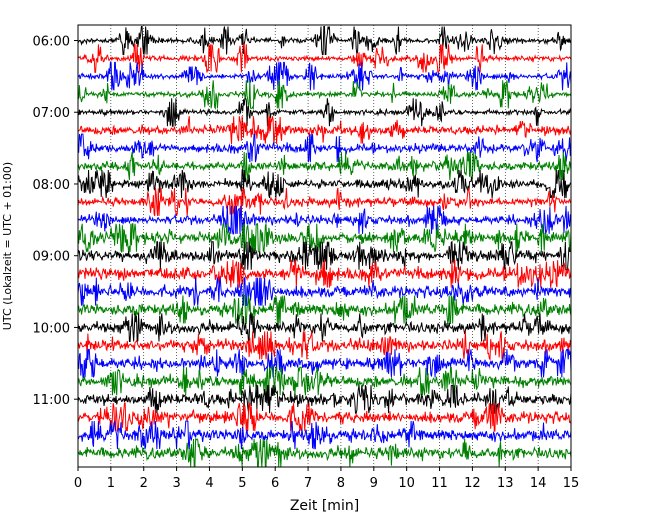 The width and height of the screenshot is (650, 520). I want to click on y-tick-label: 09:00, so click(51, 257).